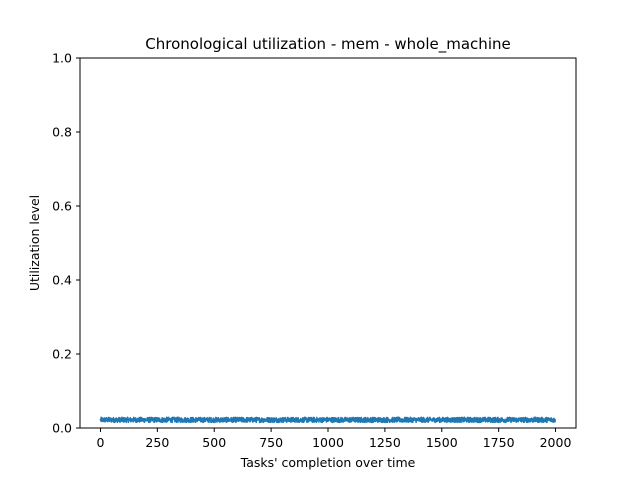 Image resolution: width=640 pixels, height=480 pixels. I want to click on y-tick-label: 0.4, so click(62, 280).